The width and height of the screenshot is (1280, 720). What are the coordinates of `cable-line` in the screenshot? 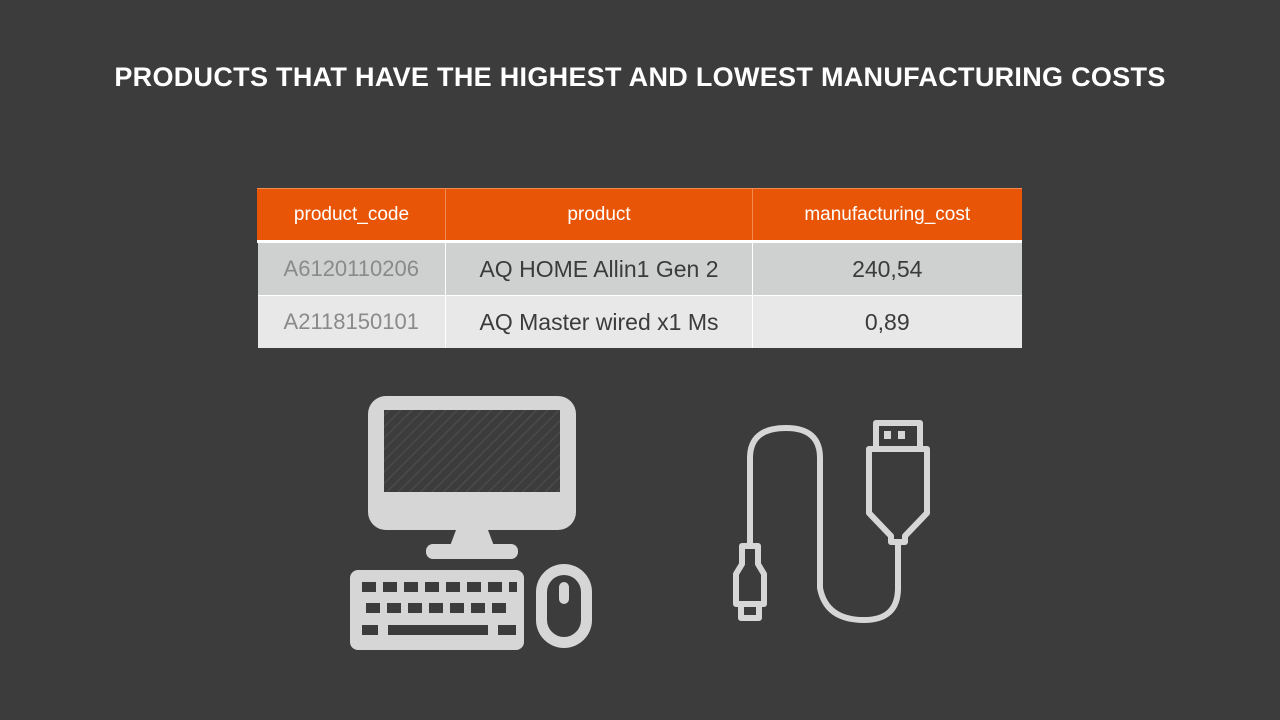 It's located at (824, 524).